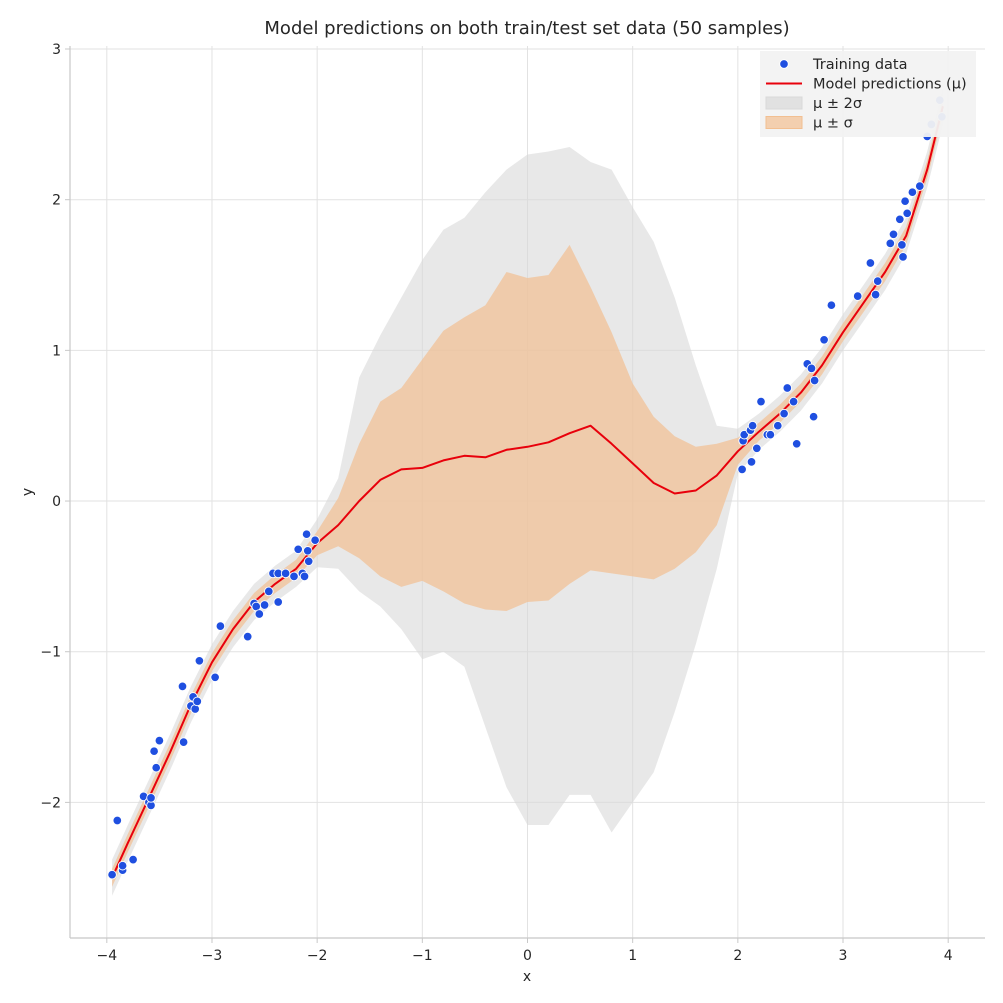 The height and width of the screenshot is (1003, 1003). Describe the element at coordinates (422, 956) in the screenshot. I see `x-tick-label-3: −1` at that location.